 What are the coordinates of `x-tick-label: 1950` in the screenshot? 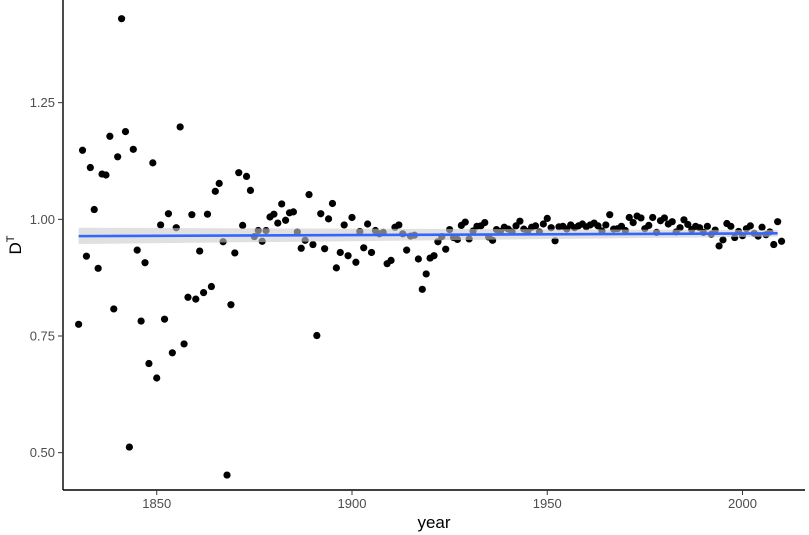 It's located at (547, 503).